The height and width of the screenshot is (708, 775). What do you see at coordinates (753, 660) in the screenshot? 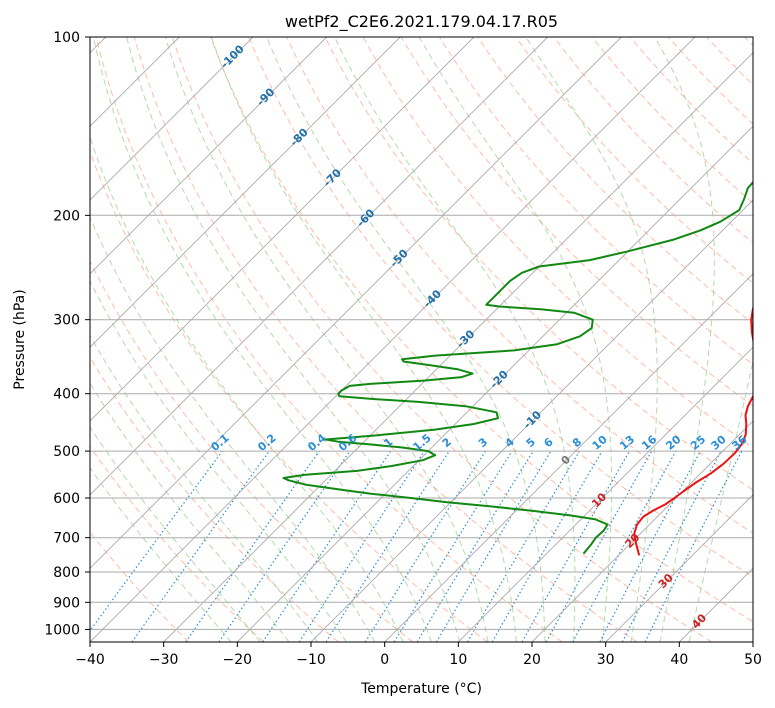
I see `x-tick-label: 50` at bounding box center [753, 660].